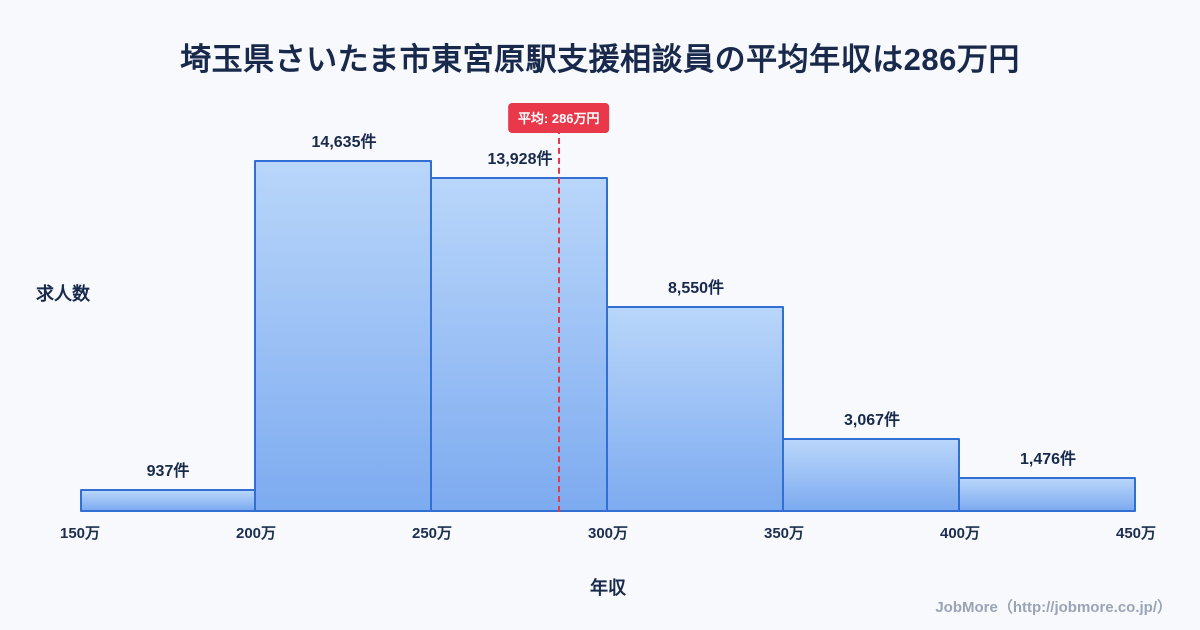 The image size is (1200, 630). I want to click on bar-value-label: 14,635件, so click(344, 142).